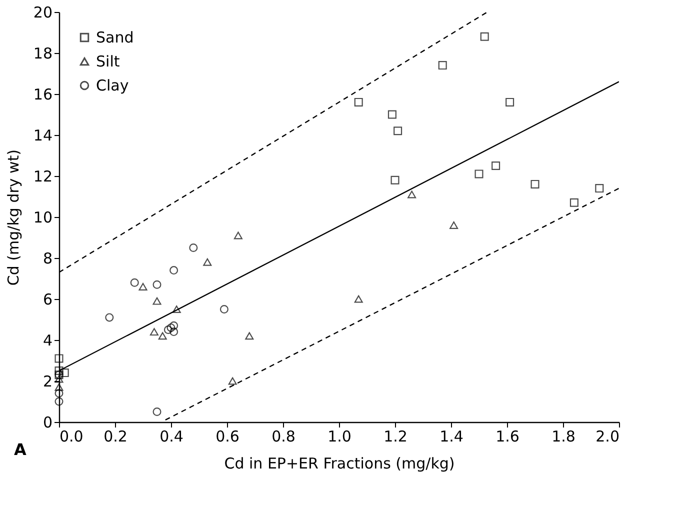 The width and height of the screenshot is (676, 512). I want to click on x-tick-label: 1.4, so click(452, 437).